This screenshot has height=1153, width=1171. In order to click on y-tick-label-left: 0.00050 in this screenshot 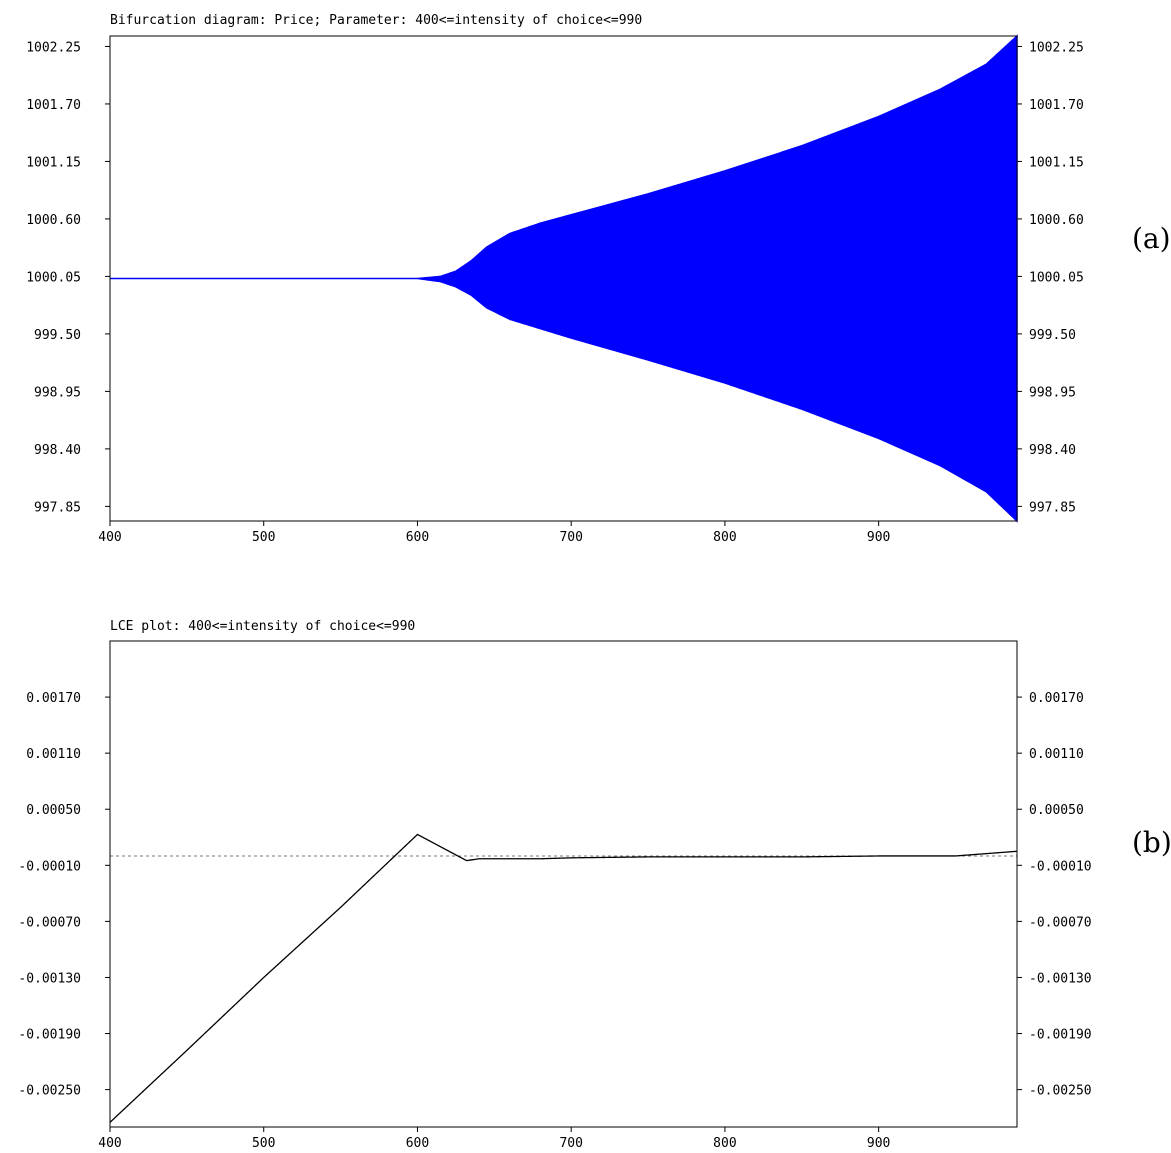, I will do `click(53, 810)`.